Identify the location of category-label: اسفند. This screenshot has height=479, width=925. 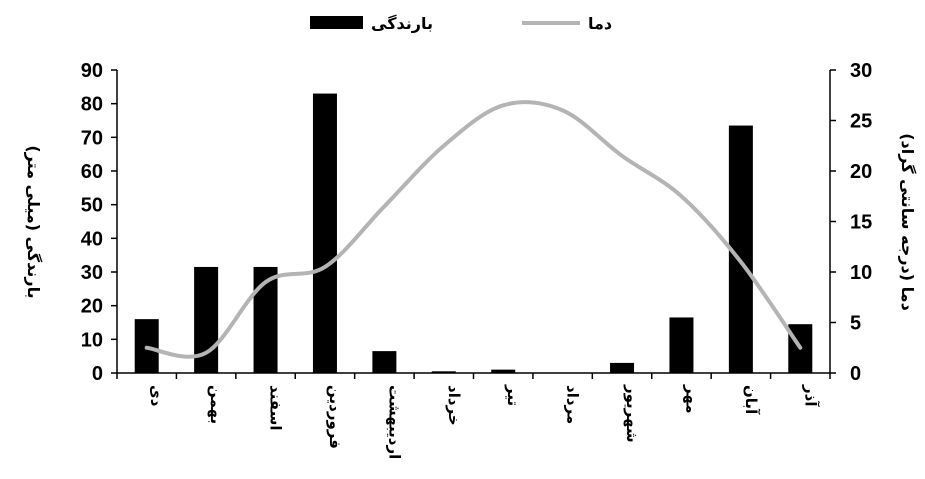
(276, 407).